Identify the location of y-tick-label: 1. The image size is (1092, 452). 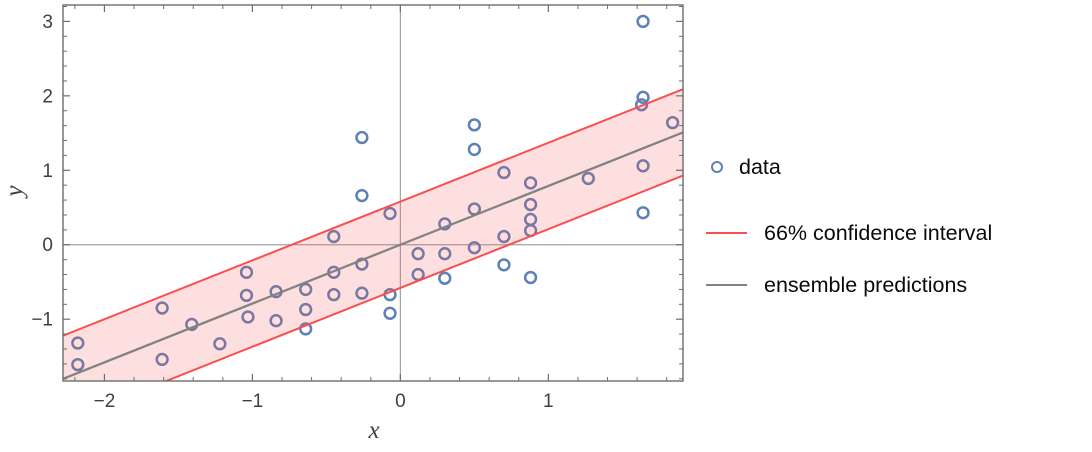
(47, 171).